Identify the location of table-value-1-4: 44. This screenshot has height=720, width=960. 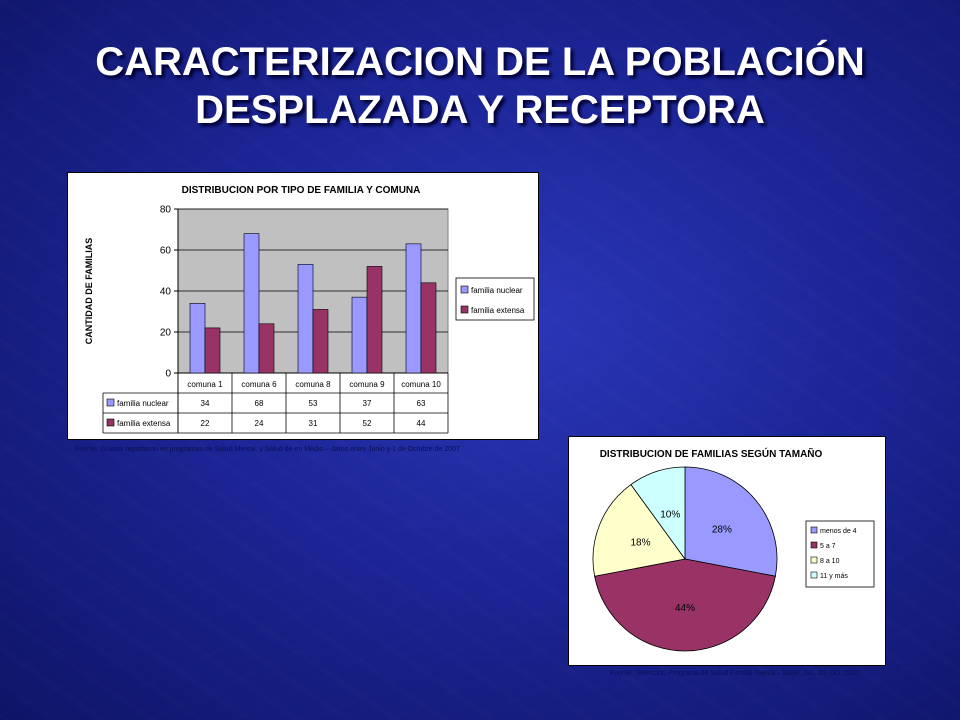
(421, 423).